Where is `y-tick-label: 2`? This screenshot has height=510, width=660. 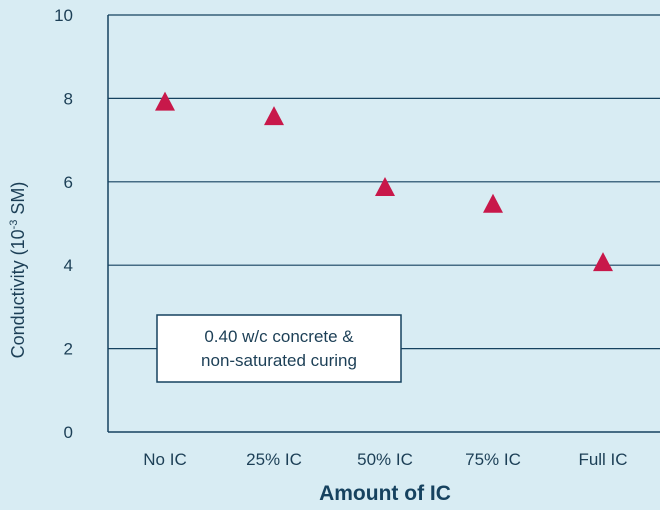
y-tick-label: 2 is located at coordinates (68, 349).